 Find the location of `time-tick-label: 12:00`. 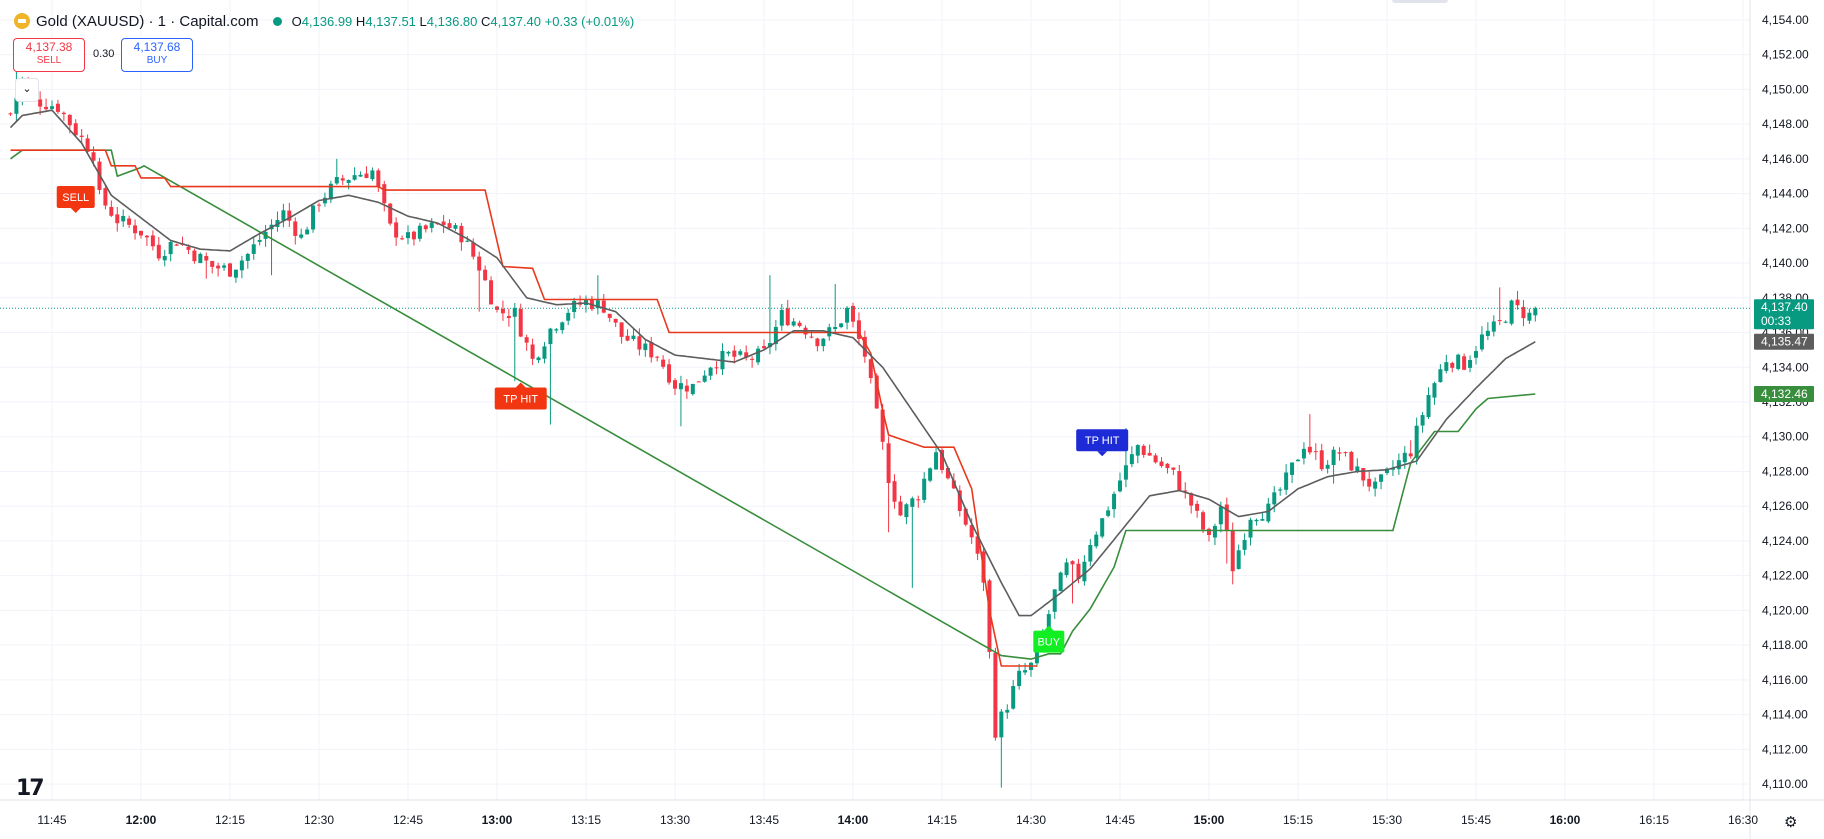

time-tick-label: 12:00 is located at coordinates (141, 820).